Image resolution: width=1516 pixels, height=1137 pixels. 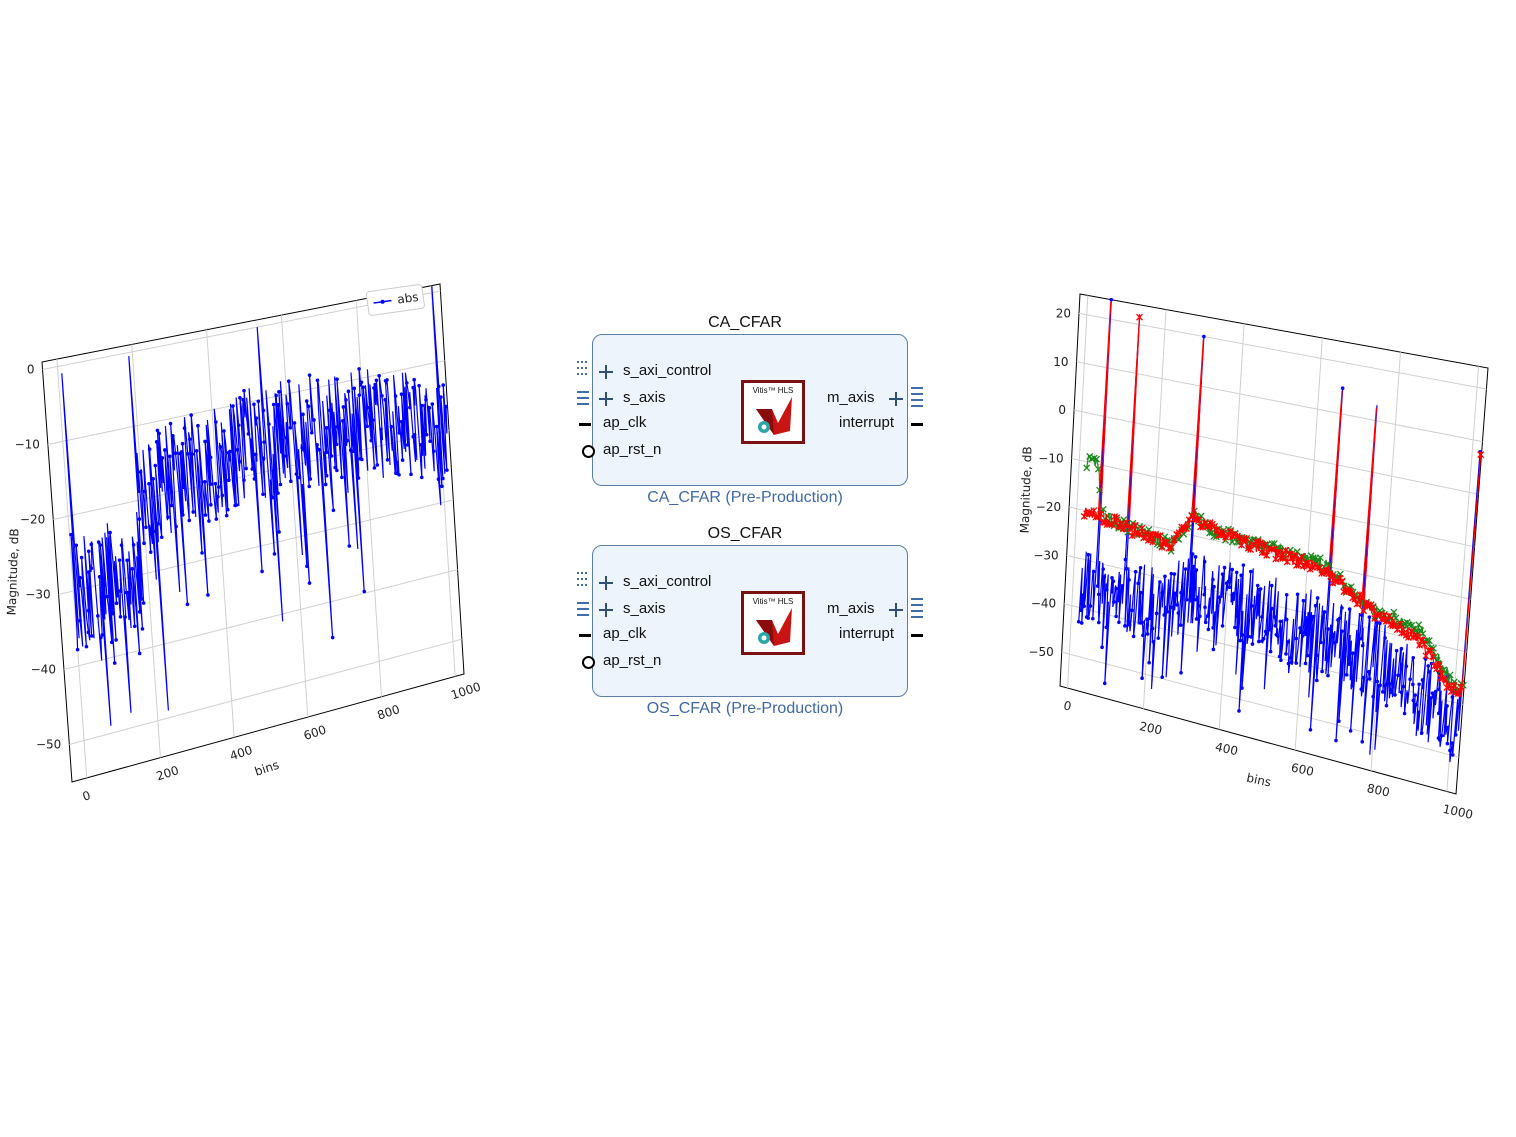 What do you see at coordinates (585, 635) in the screenshot?
I see `clock-wire-icon` at bounding box center [585, 635].